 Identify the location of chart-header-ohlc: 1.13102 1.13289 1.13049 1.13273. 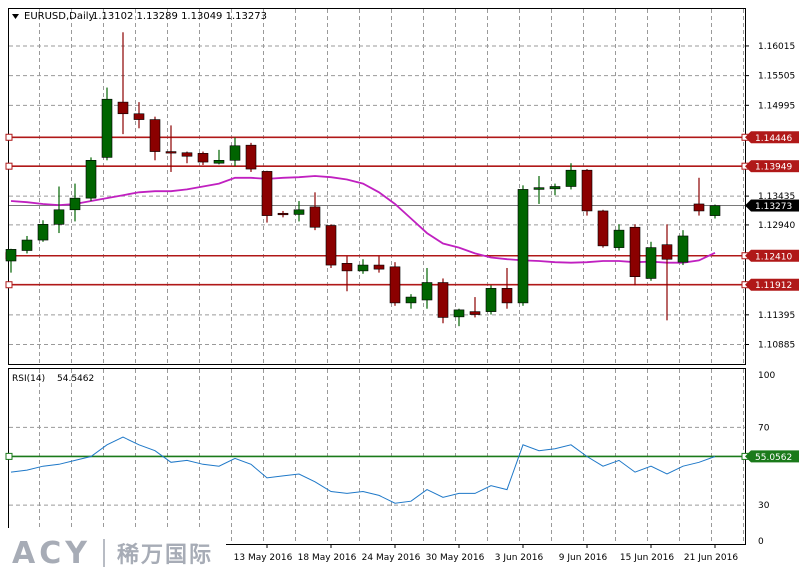
(179, 16).